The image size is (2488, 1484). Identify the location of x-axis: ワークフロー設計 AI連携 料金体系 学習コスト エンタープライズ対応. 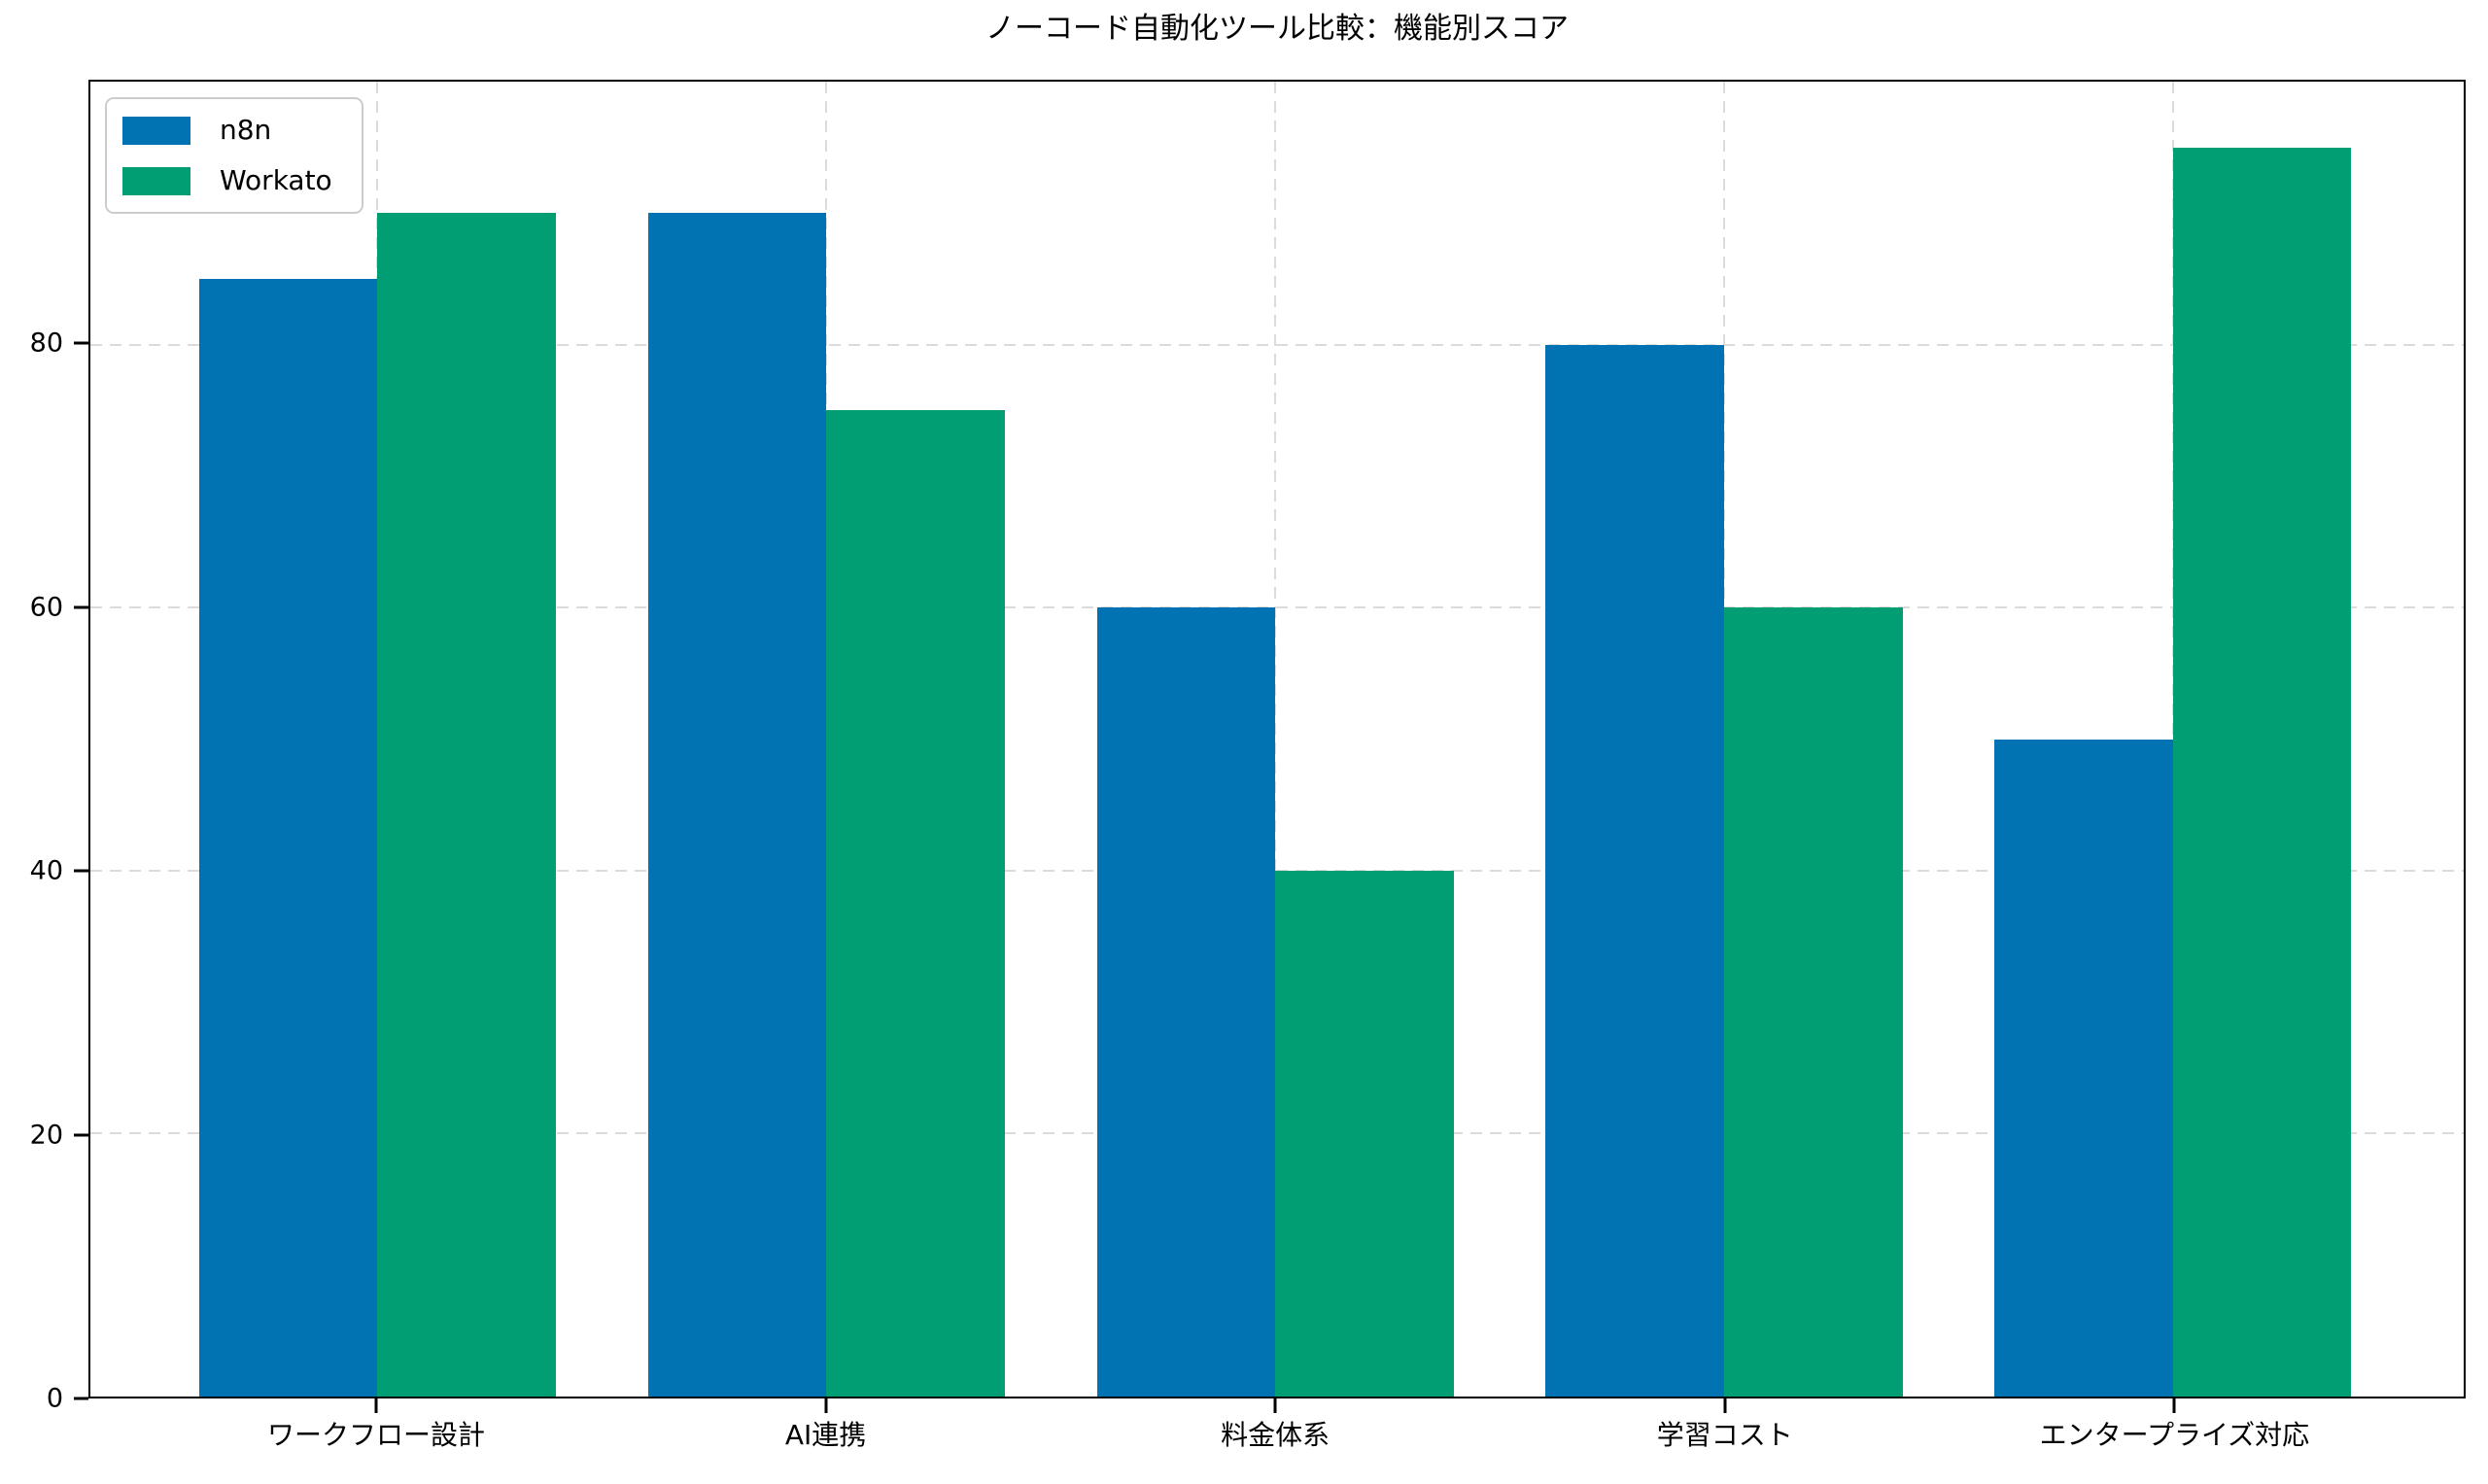
(1277, 1432).